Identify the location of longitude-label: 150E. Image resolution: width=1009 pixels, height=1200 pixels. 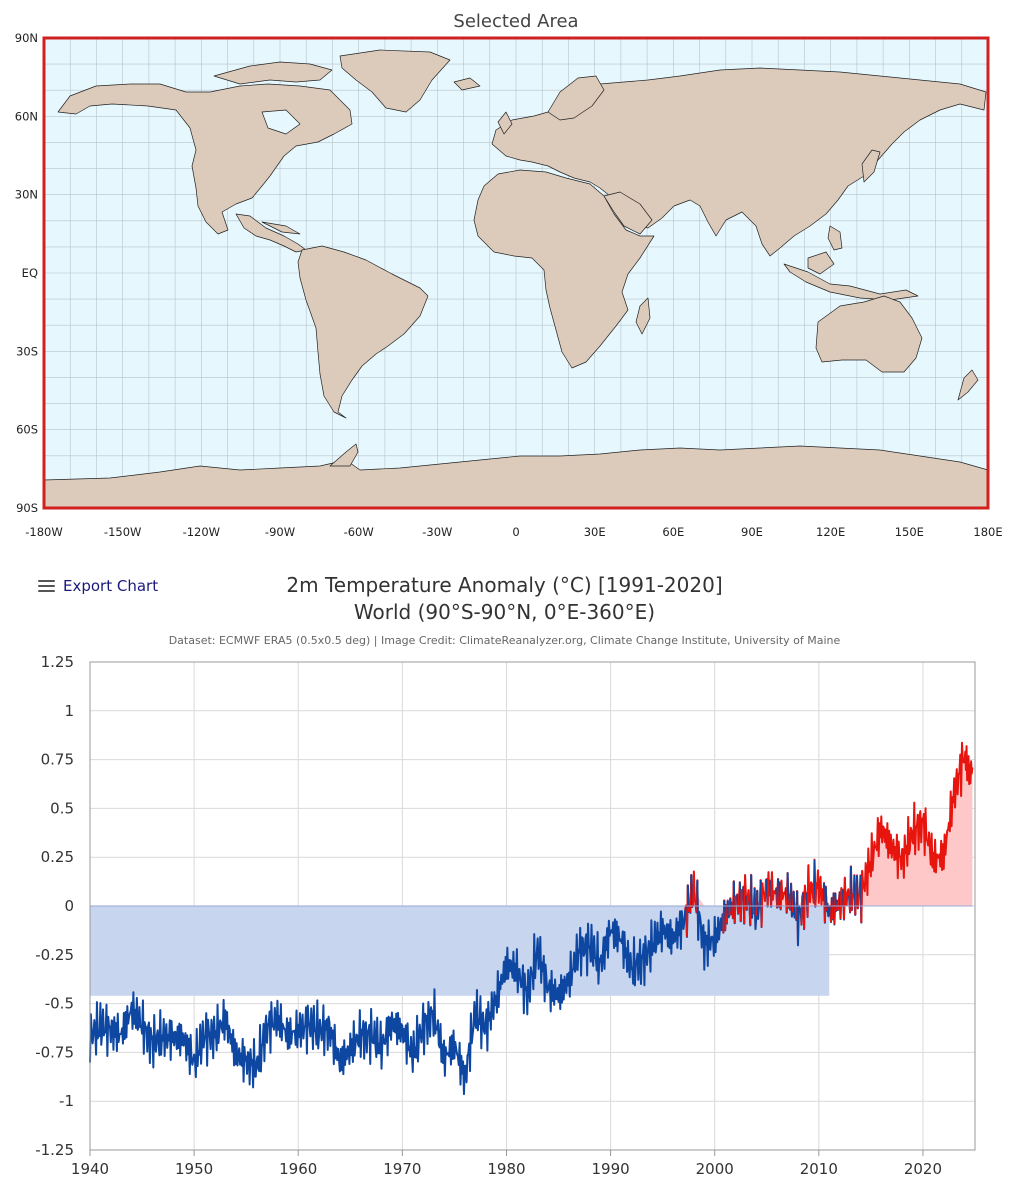
(909, 532).